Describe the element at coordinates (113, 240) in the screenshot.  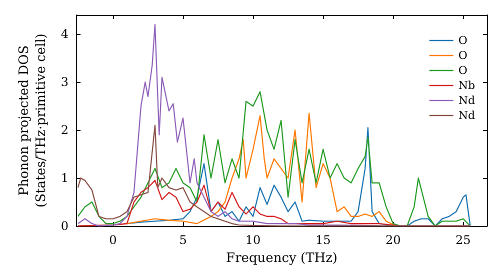
I see `x-tick-label: 0` at that location.